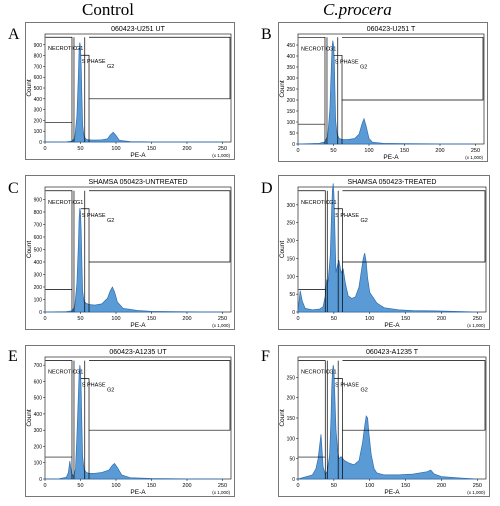  What do you see at coordinates (133, 92) in the screenshot?
I see `histogram-area` at bounding box center [133, 92].